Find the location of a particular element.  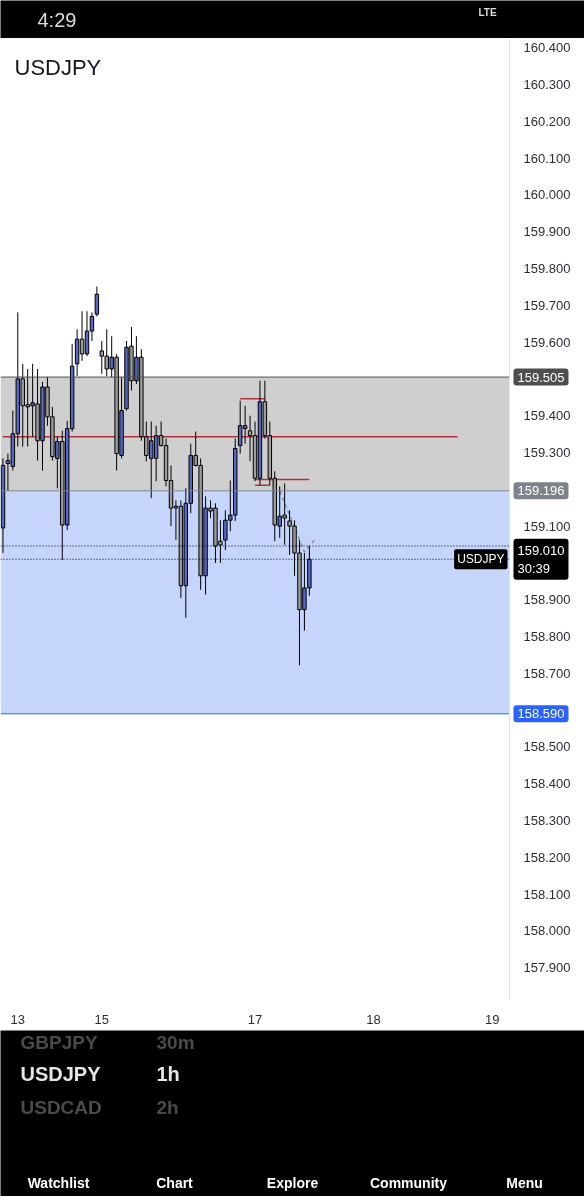

y-tick-label: 157.900 is located at coordinates (547, 968).